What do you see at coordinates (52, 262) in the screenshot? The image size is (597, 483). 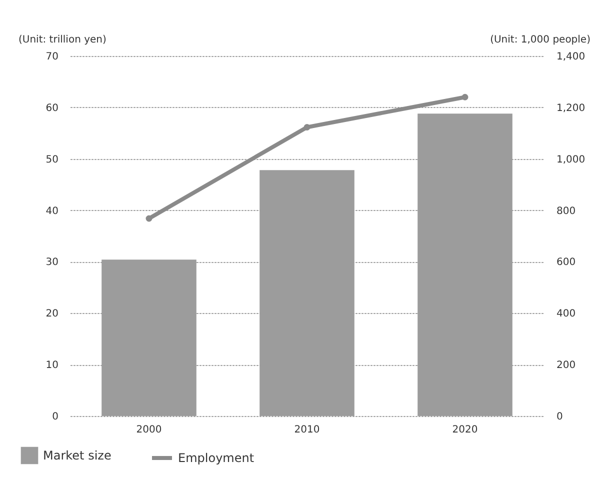 I see `y-tick-label: 30` at bounding box center [52, 262].